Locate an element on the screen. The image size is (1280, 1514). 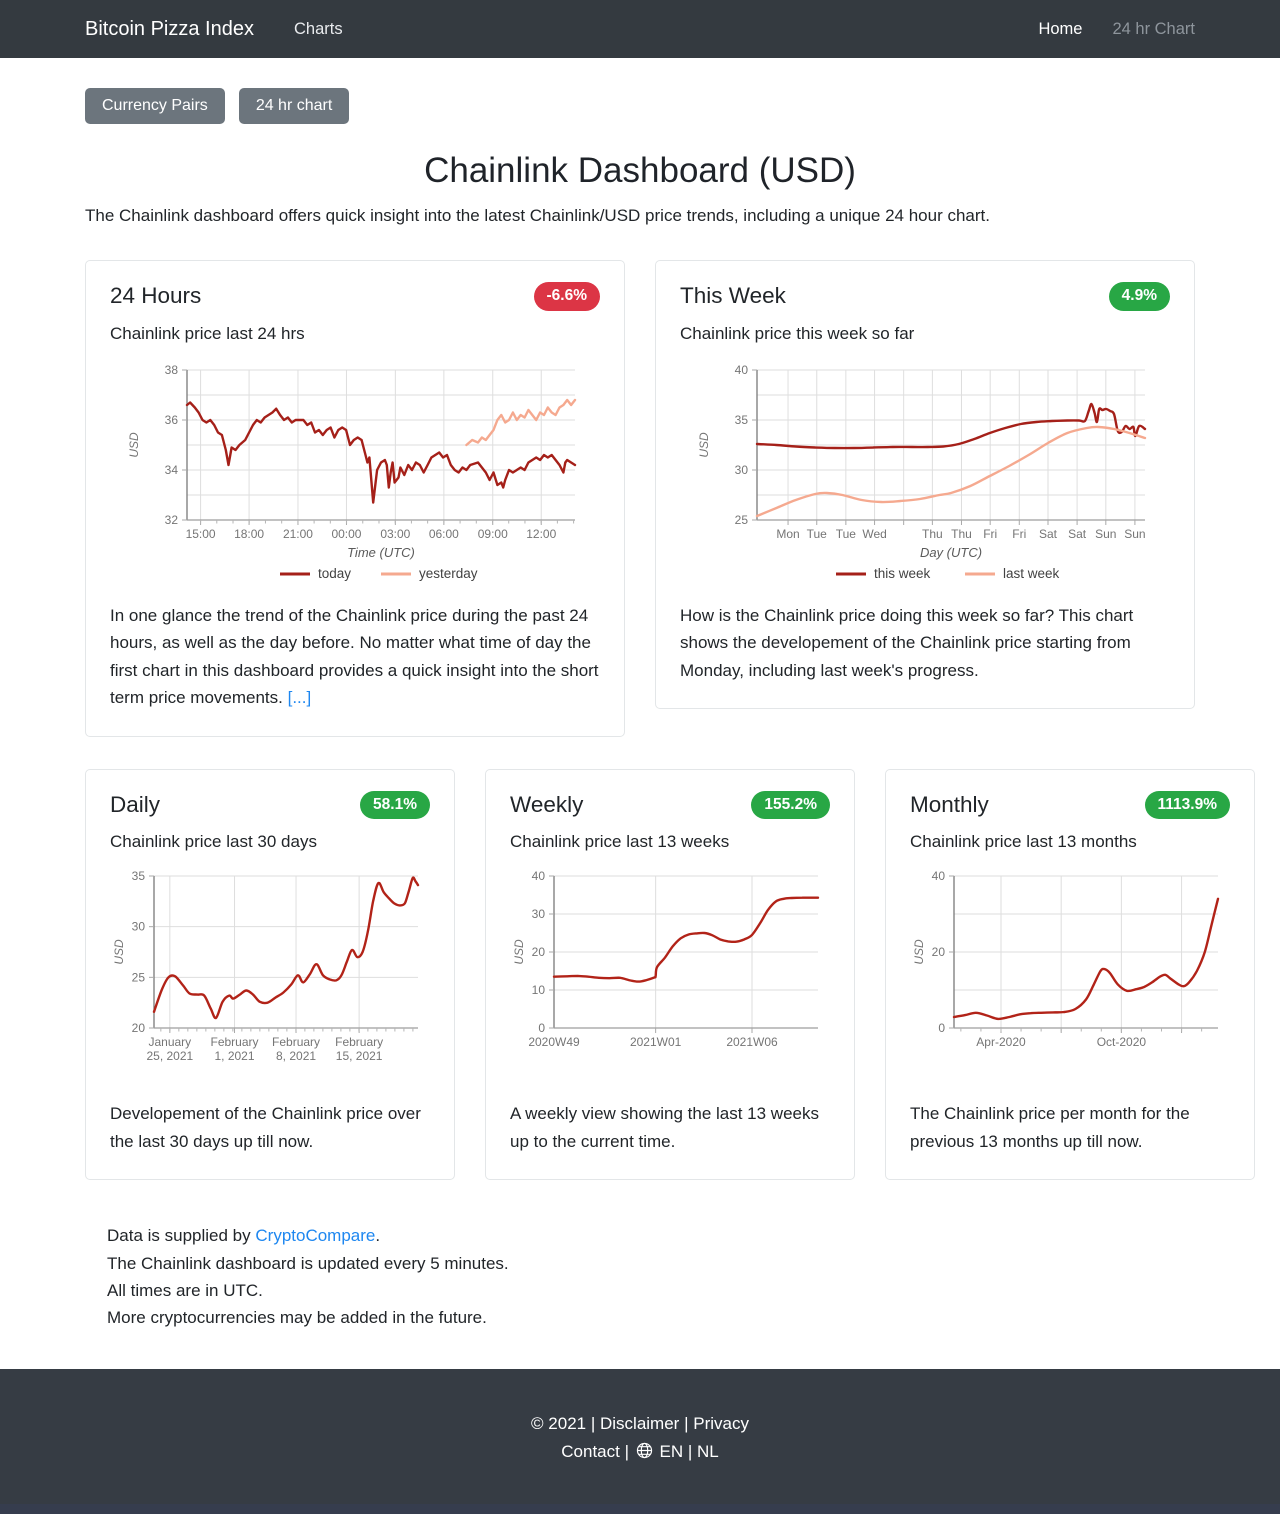
svg-text: Day (UTC) is located at coordinates (951, 552).